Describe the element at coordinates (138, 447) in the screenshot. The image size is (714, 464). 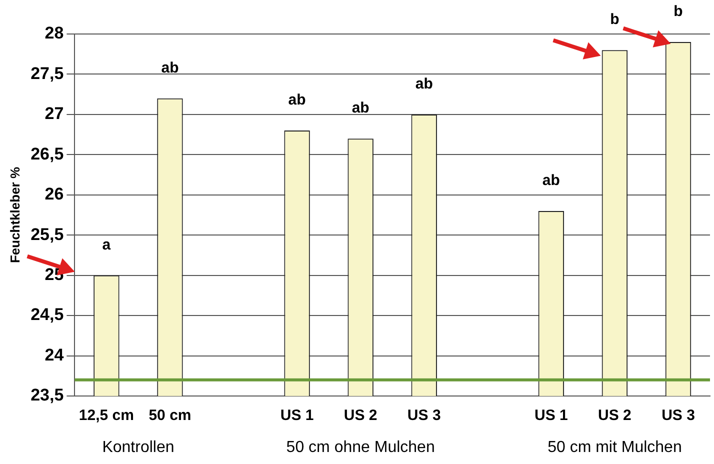
I see `text: Kontrollen` at that location.